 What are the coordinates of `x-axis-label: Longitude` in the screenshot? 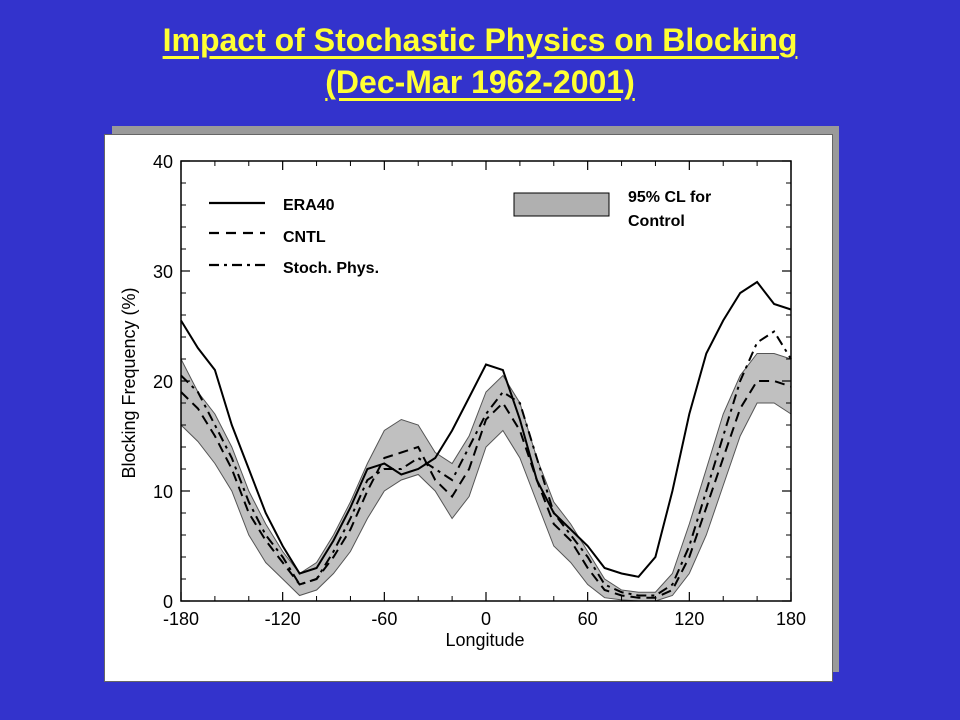 It's located at (484, 640).